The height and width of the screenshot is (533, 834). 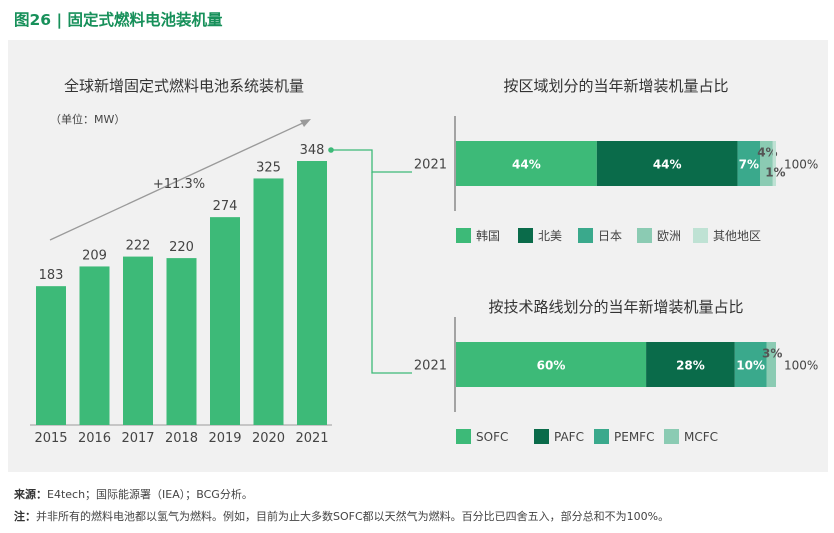 What do you see at coordinates (463, 436) in the screenshot?
I see `legend-swatch-SOFC` at bounding box center [463, 436].